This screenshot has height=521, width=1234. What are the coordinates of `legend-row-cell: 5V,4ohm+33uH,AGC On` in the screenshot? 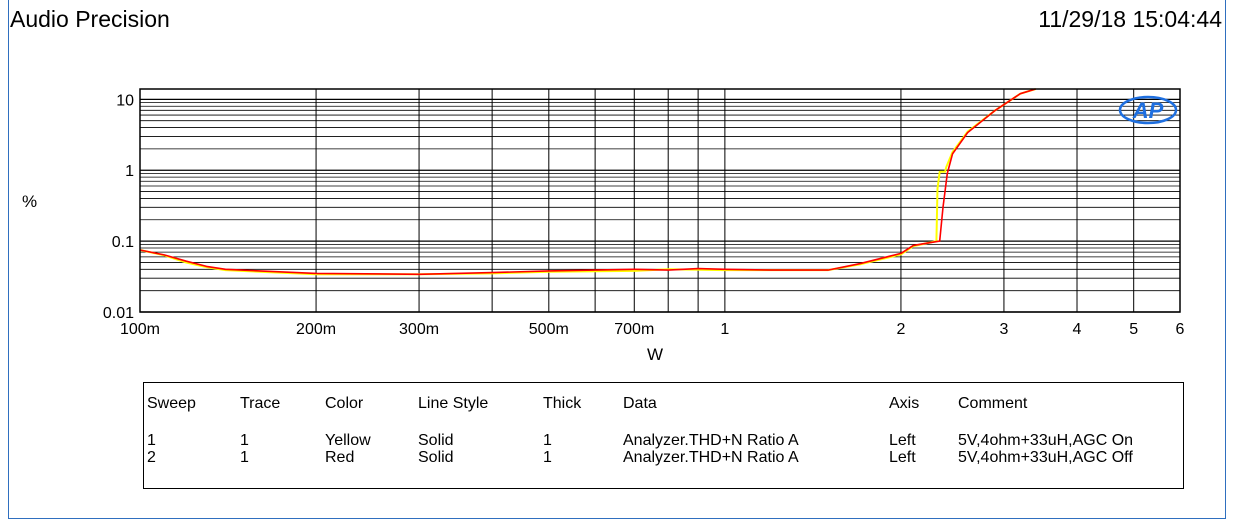 It's located at (1046, 440).